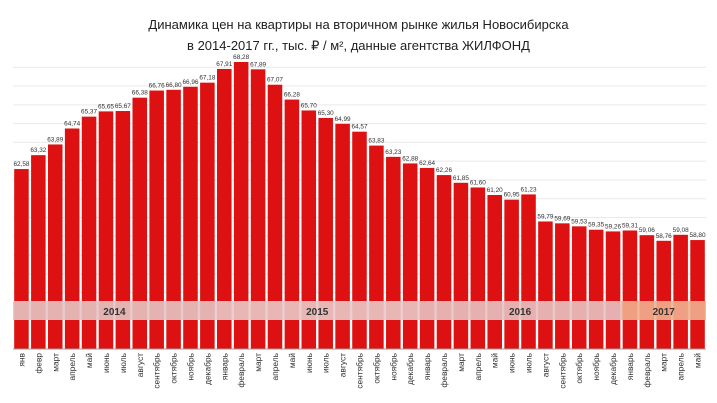 The image size is (717, 403). Describe the element at coordinates (55, 139) in the screenshot. I see `value-label: 63,89` at that location.